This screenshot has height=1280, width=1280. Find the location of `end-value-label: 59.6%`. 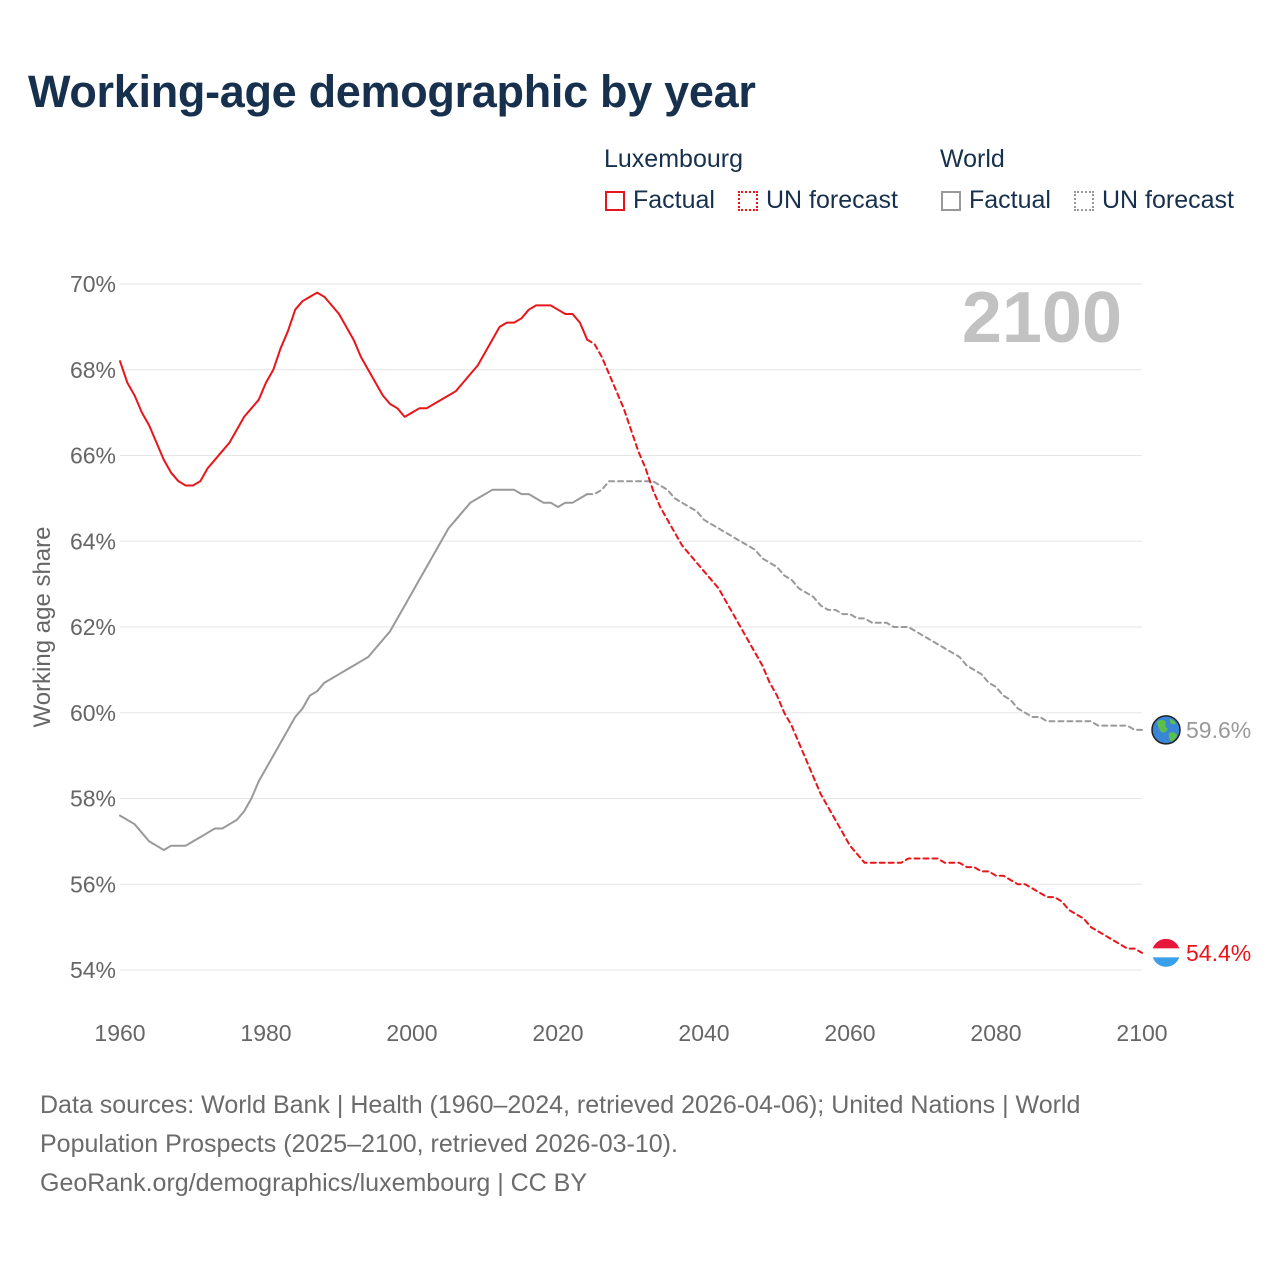

end-value-label: 59.6% is located at coordinates (1218, 730).